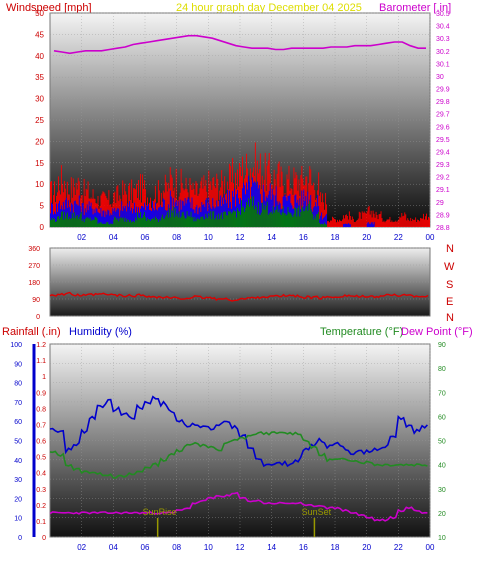  I want to click on compass-w: W, so click(449, 267).